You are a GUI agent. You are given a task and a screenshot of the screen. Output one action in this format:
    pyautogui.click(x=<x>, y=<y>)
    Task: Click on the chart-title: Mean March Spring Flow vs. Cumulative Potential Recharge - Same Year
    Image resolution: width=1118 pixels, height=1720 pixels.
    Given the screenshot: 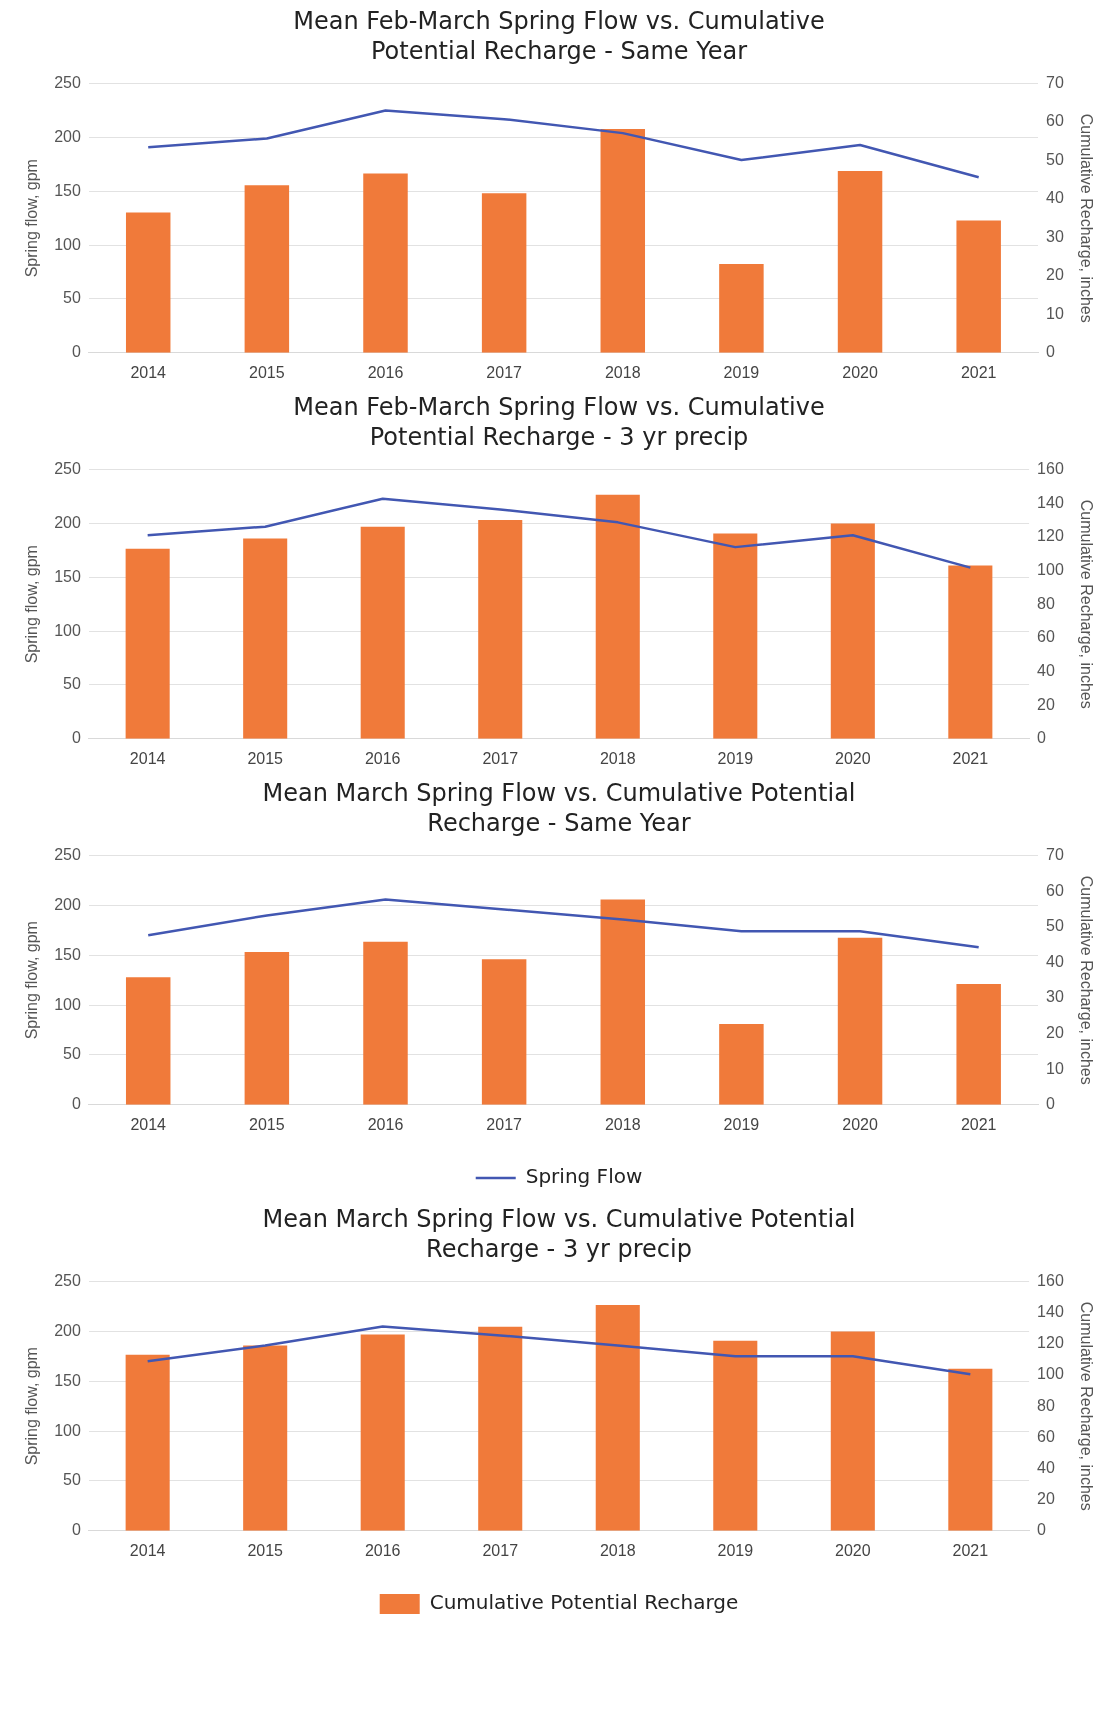 What is the action you would take?
    pyautogui.click(x=559, y=808)
    